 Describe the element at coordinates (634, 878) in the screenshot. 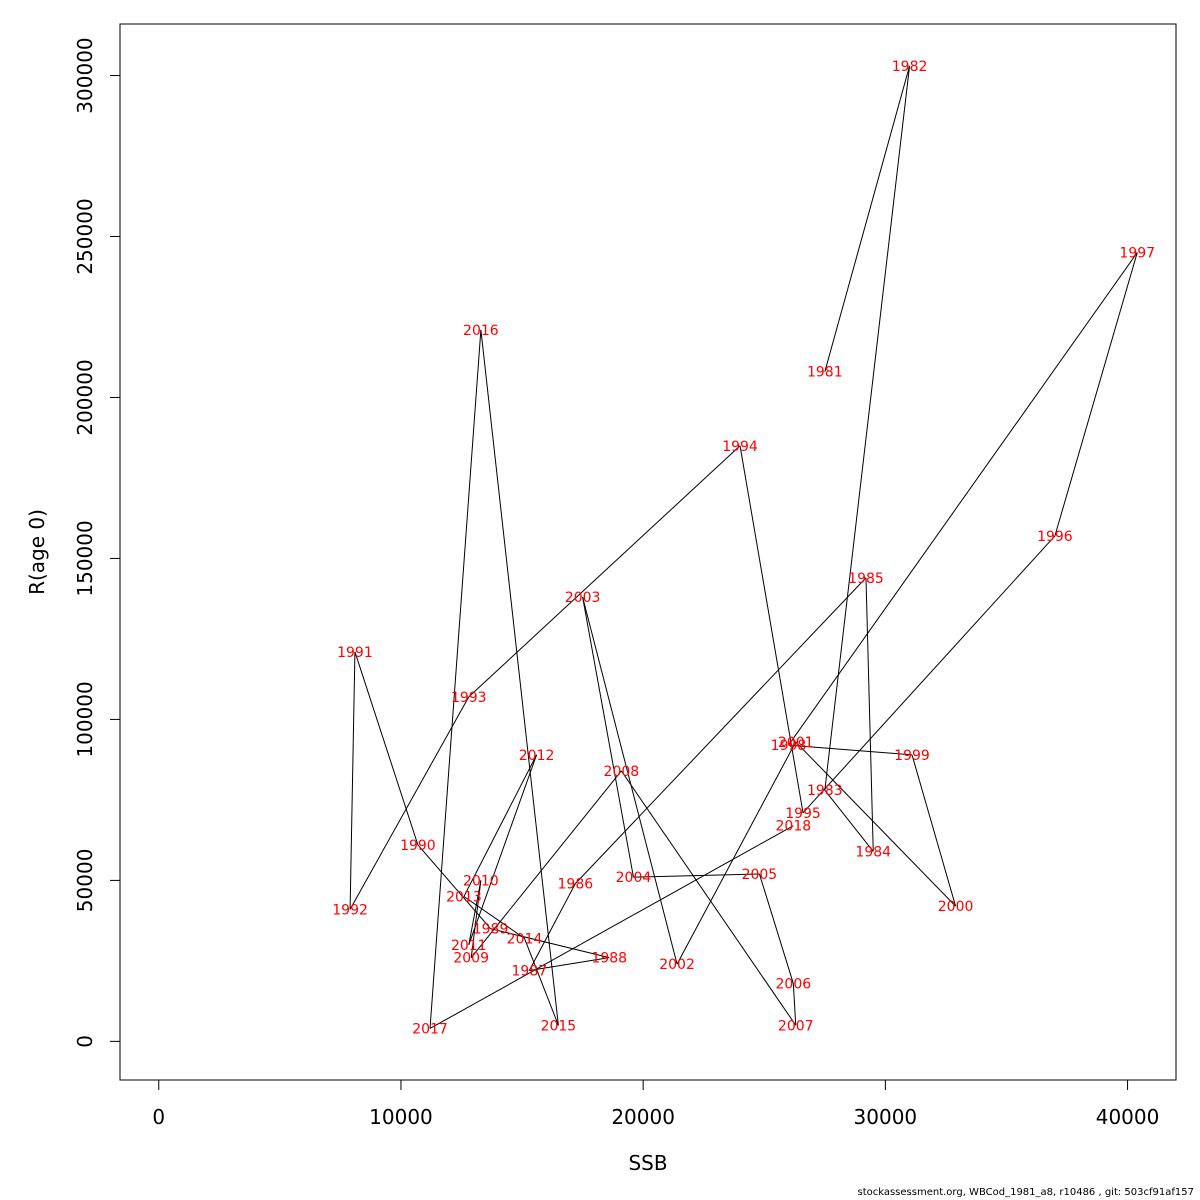

I see `point-label-2004: 2004` at that location.